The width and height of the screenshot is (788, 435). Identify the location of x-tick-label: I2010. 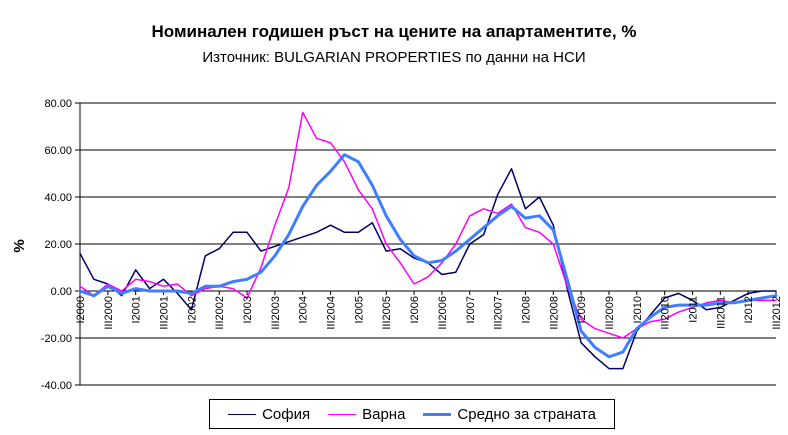
(638, 310).